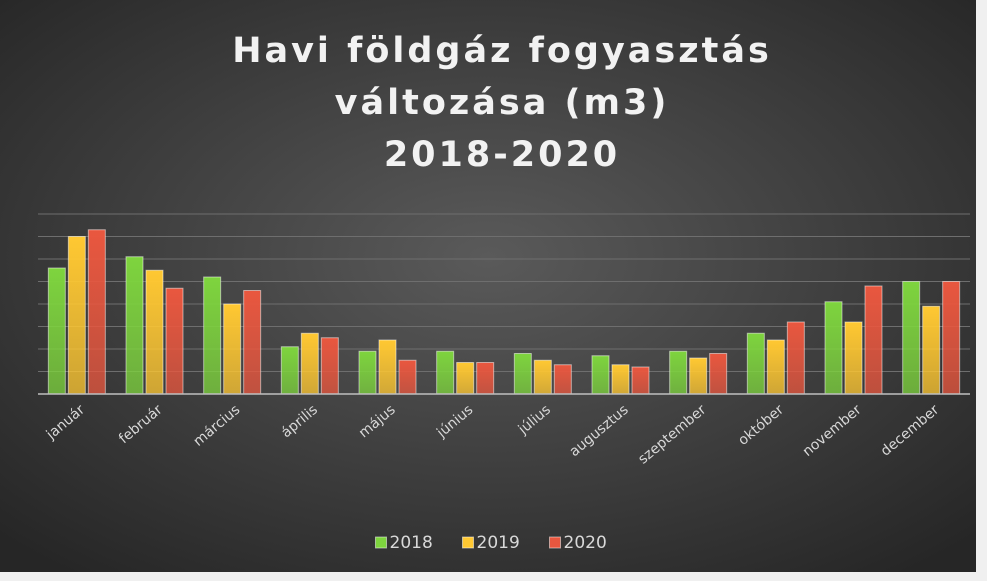  Describe the element at coordinates (498, 543) in the screenshot. I see `legend-label: 2019` at that location.